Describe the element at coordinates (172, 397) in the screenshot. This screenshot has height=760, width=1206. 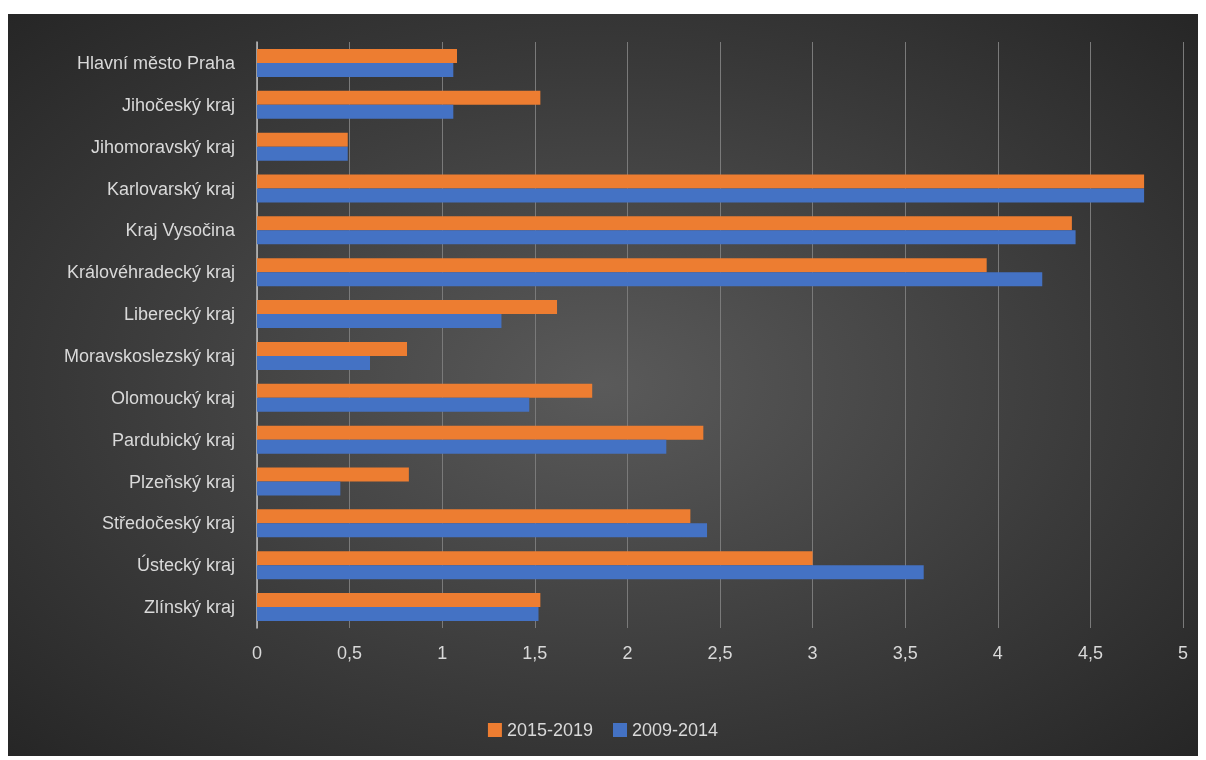
I see `y-tick-label: Olomoucký kraj` at that location.